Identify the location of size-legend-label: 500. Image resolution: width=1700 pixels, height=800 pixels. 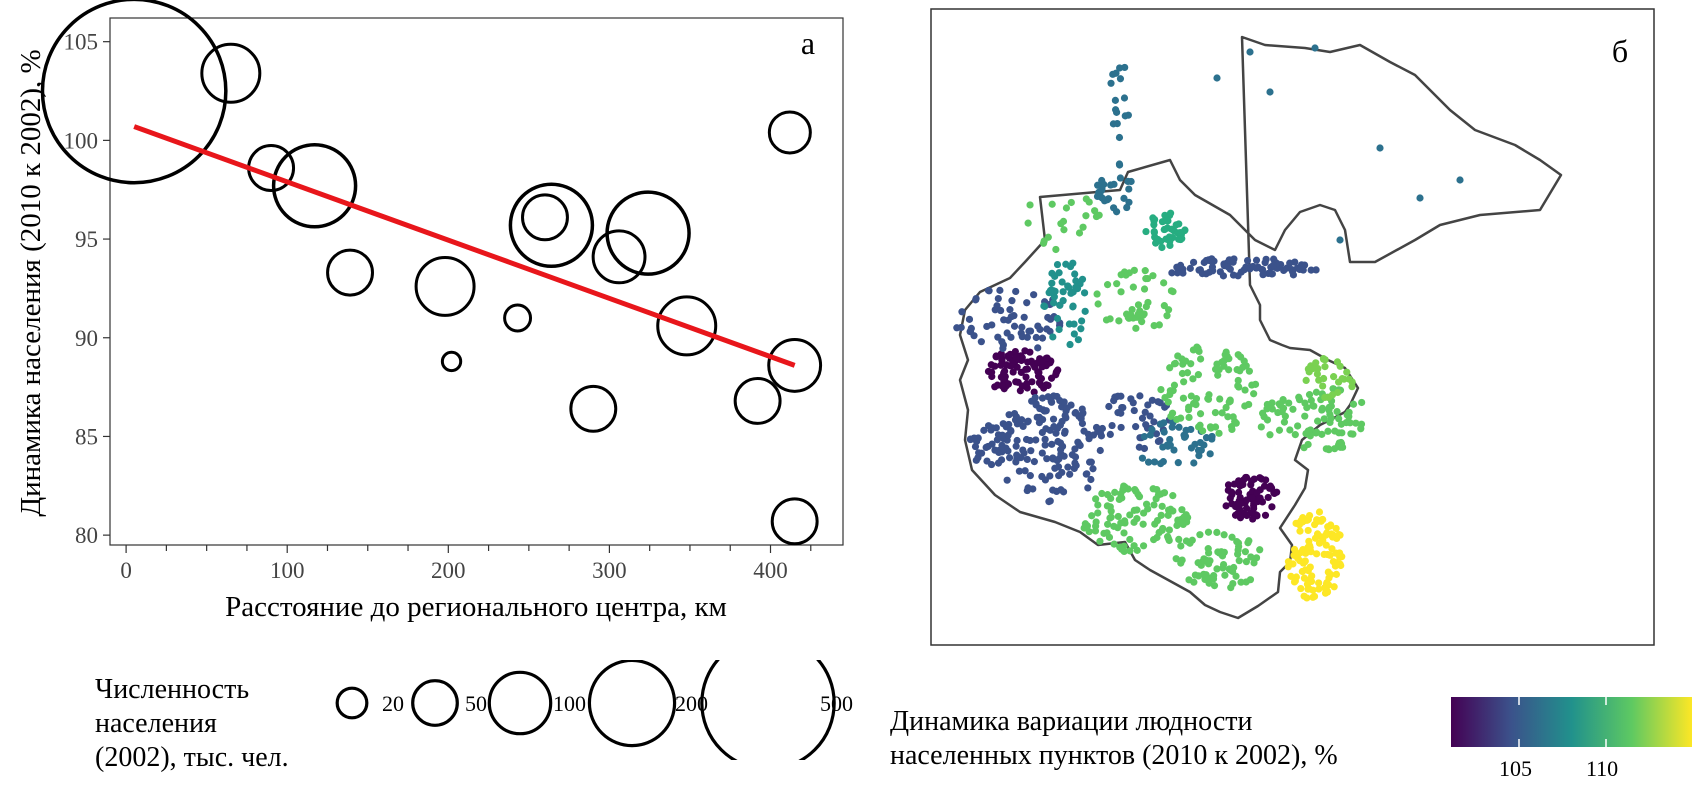
(836, 703).